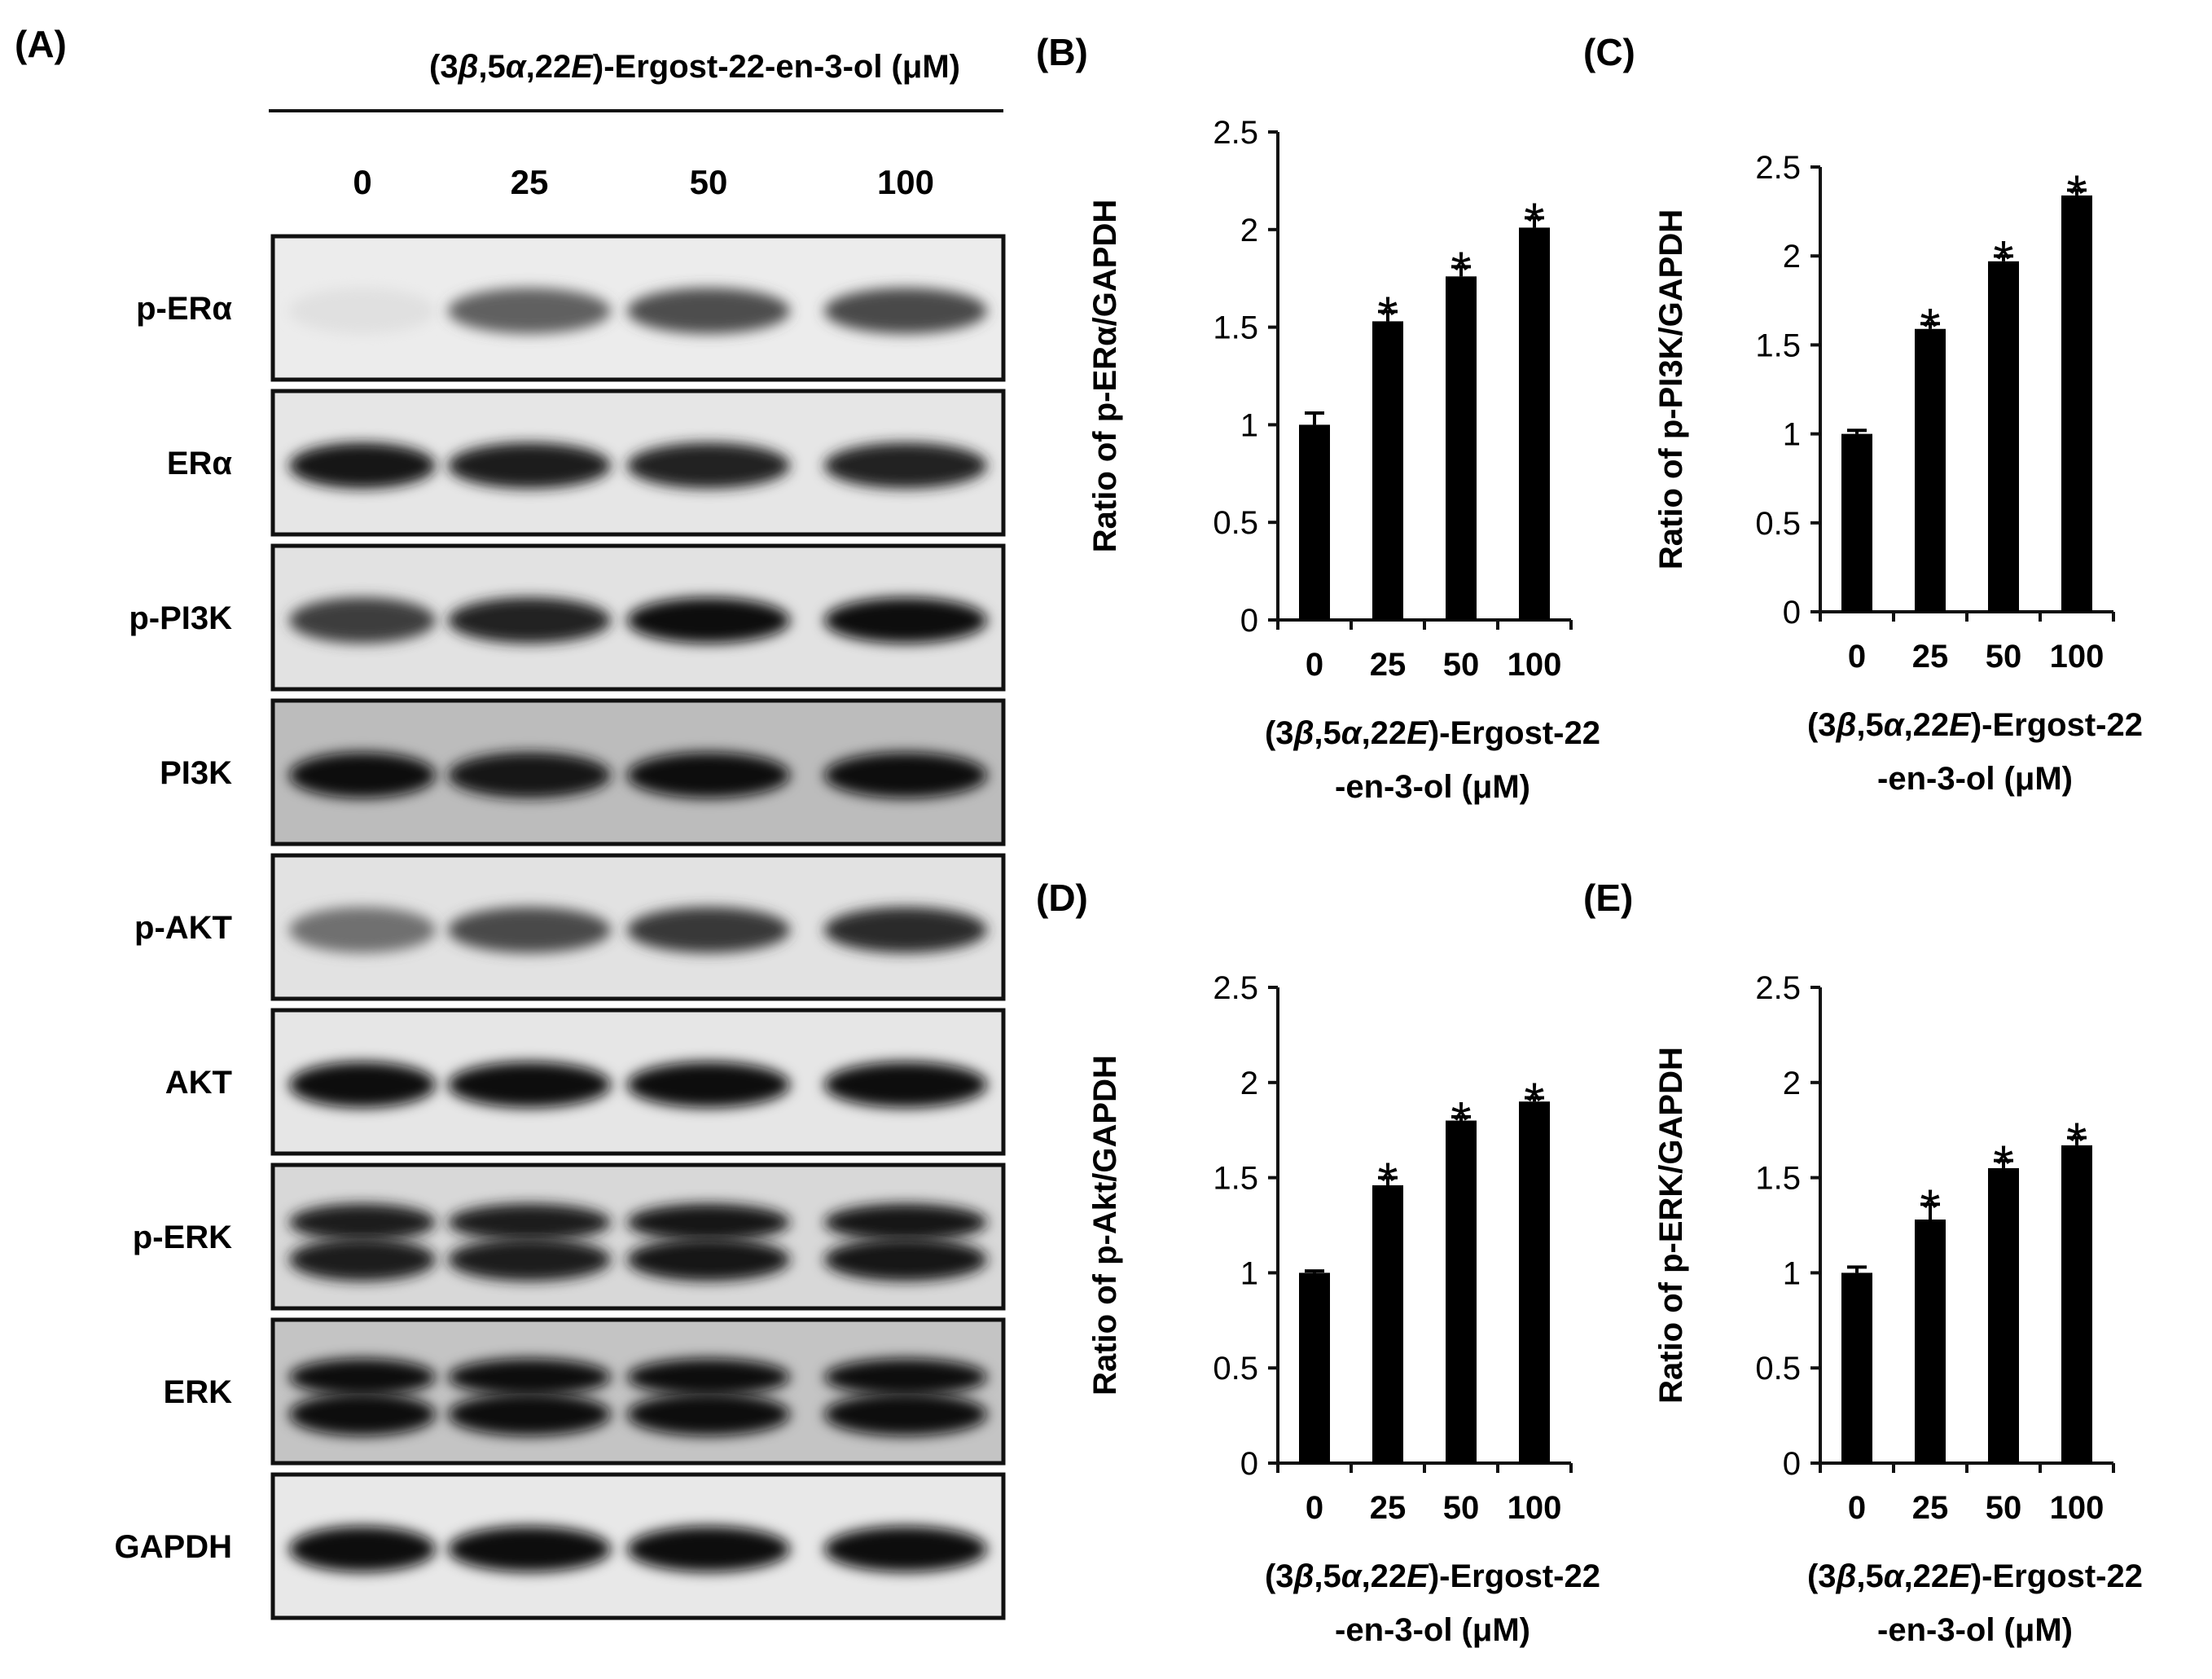 This screenshot has width=2212, height=1679. Describe the element at coordinates (1792, 1084) in the screenshot. I see `y-tick-label: 2` at that location.